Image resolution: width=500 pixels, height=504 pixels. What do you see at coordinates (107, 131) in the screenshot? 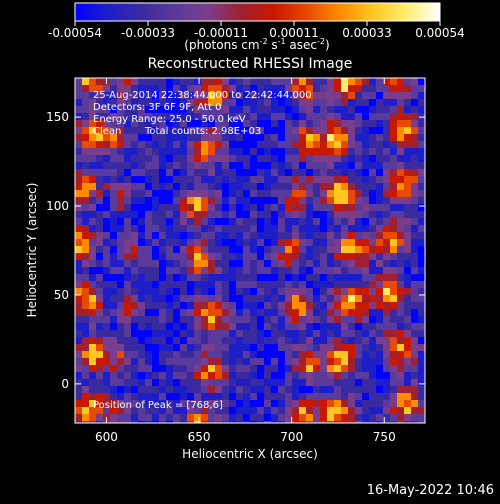
I see `annotation-clean: Clean` at bounding box center [107, 131].